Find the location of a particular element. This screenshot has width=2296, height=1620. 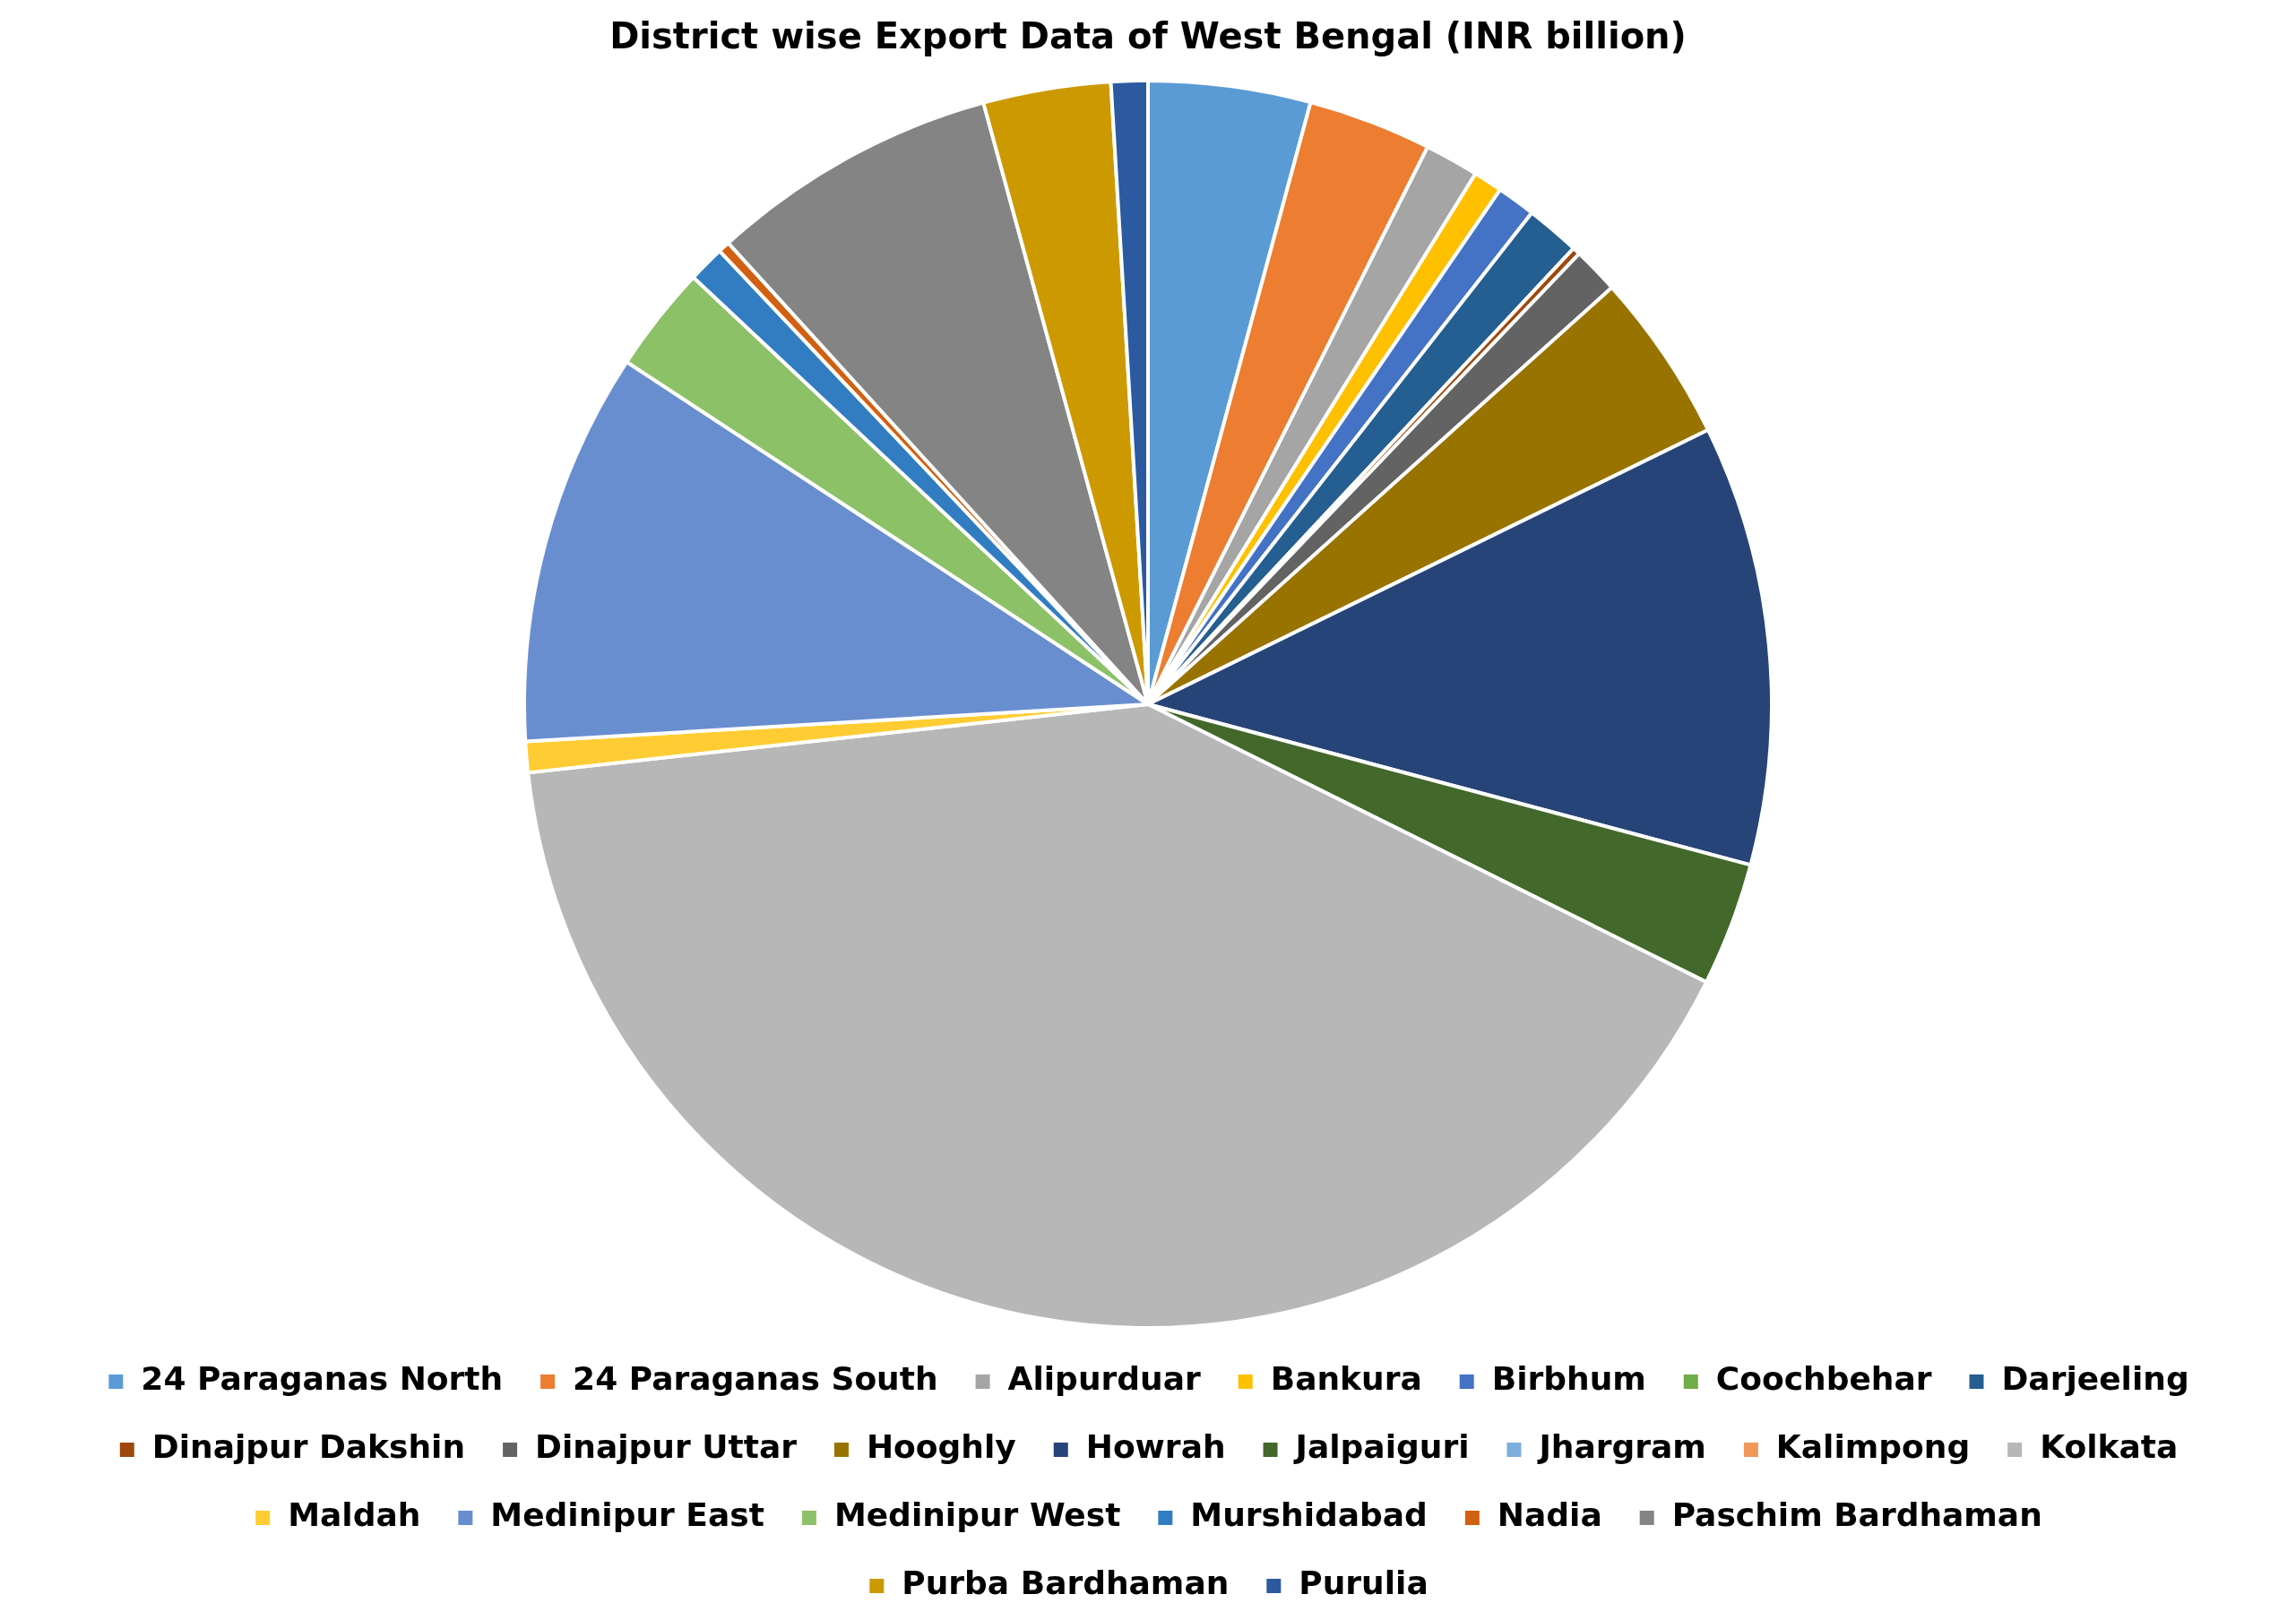

legend-label: Hooghly is located at coordinates (941, 1447).